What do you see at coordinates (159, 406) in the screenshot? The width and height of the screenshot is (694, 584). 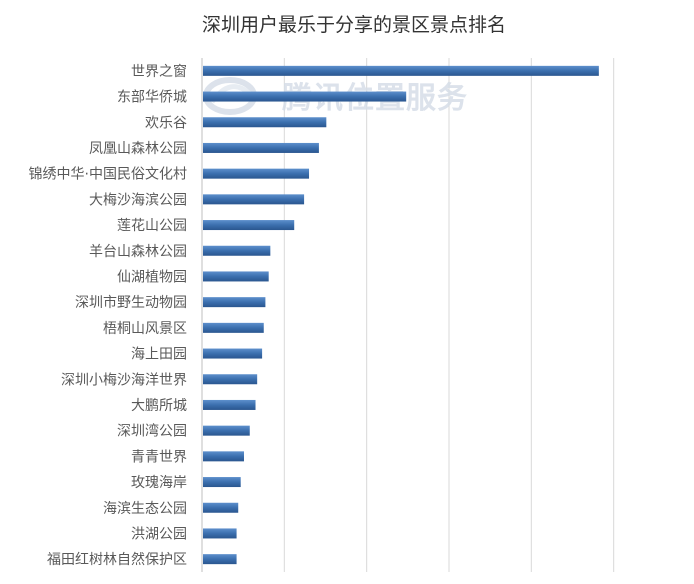 I see `category-label: 大鹏所城` at bounding box center [159, 406].